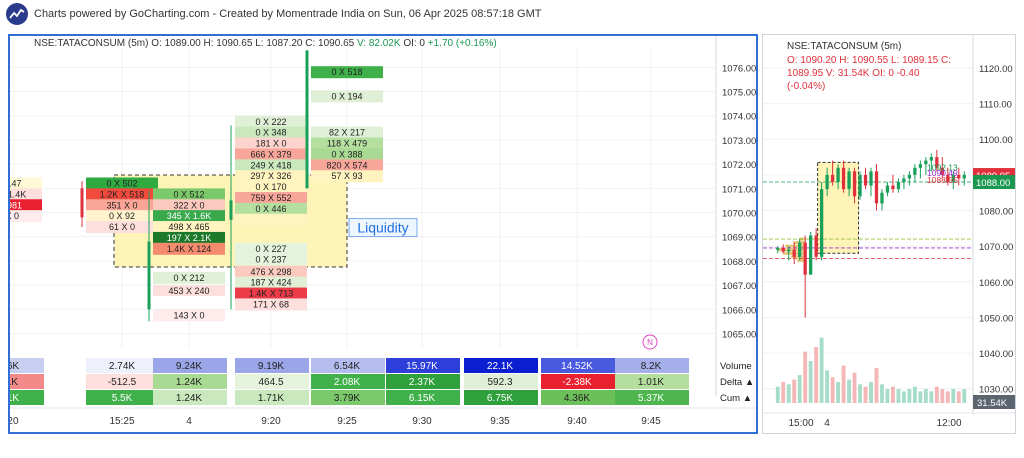  I want to click on stats-cell-label: 1.71K, so click(271, 398).